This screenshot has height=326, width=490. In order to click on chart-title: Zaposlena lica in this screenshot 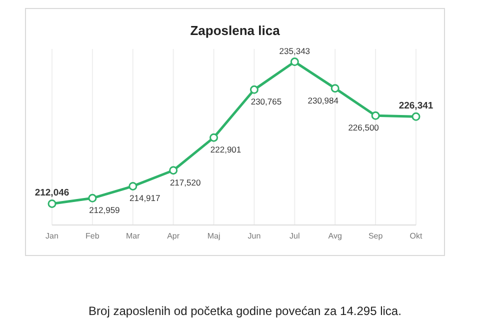, I will do `click(235, 30)`.